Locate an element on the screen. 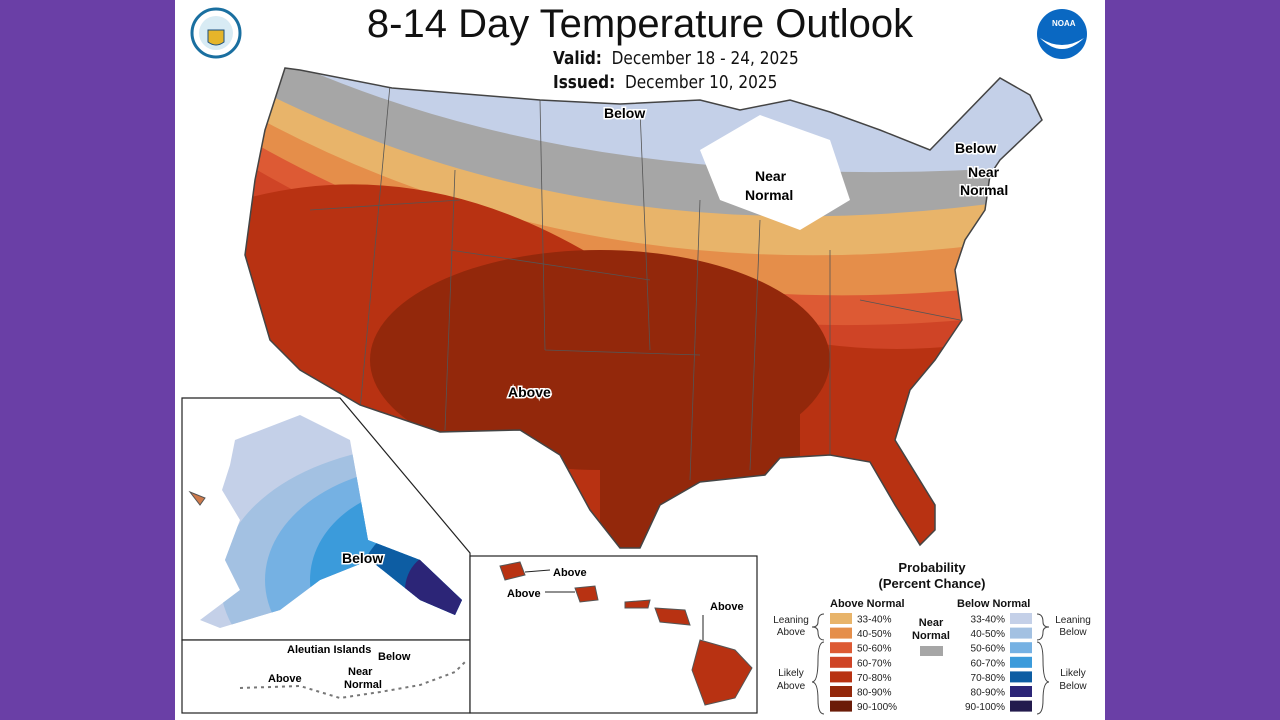 This screenshot has width=1280, height=720. aleutian-inset: Aleutian Islands Below Near Normal Above is located at coordinates (326, 676).